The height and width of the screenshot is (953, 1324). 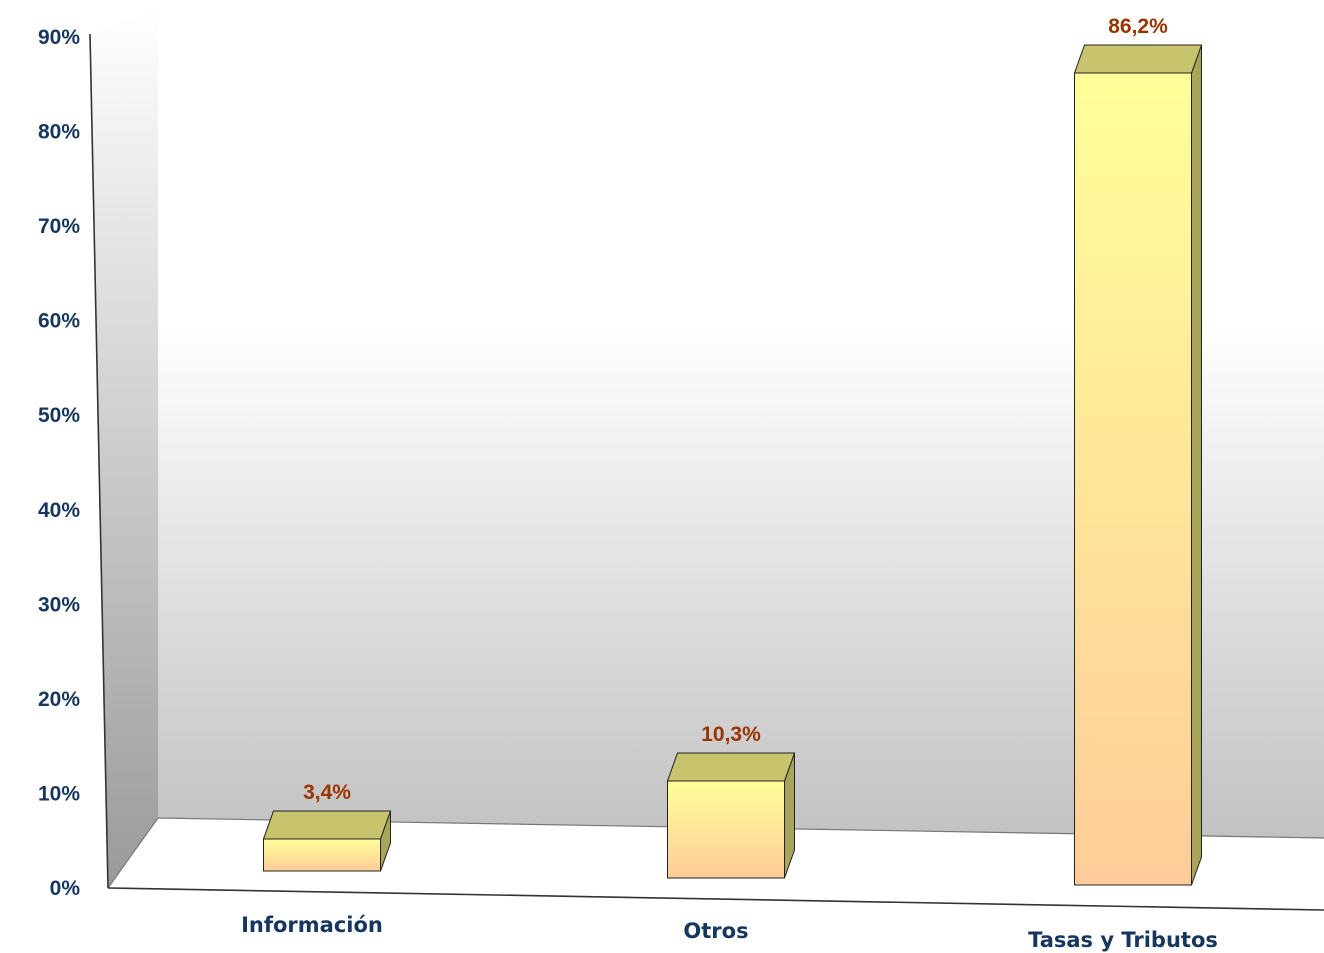 I want to click on y-tick-label: 10%, so click(x=59, y=793).